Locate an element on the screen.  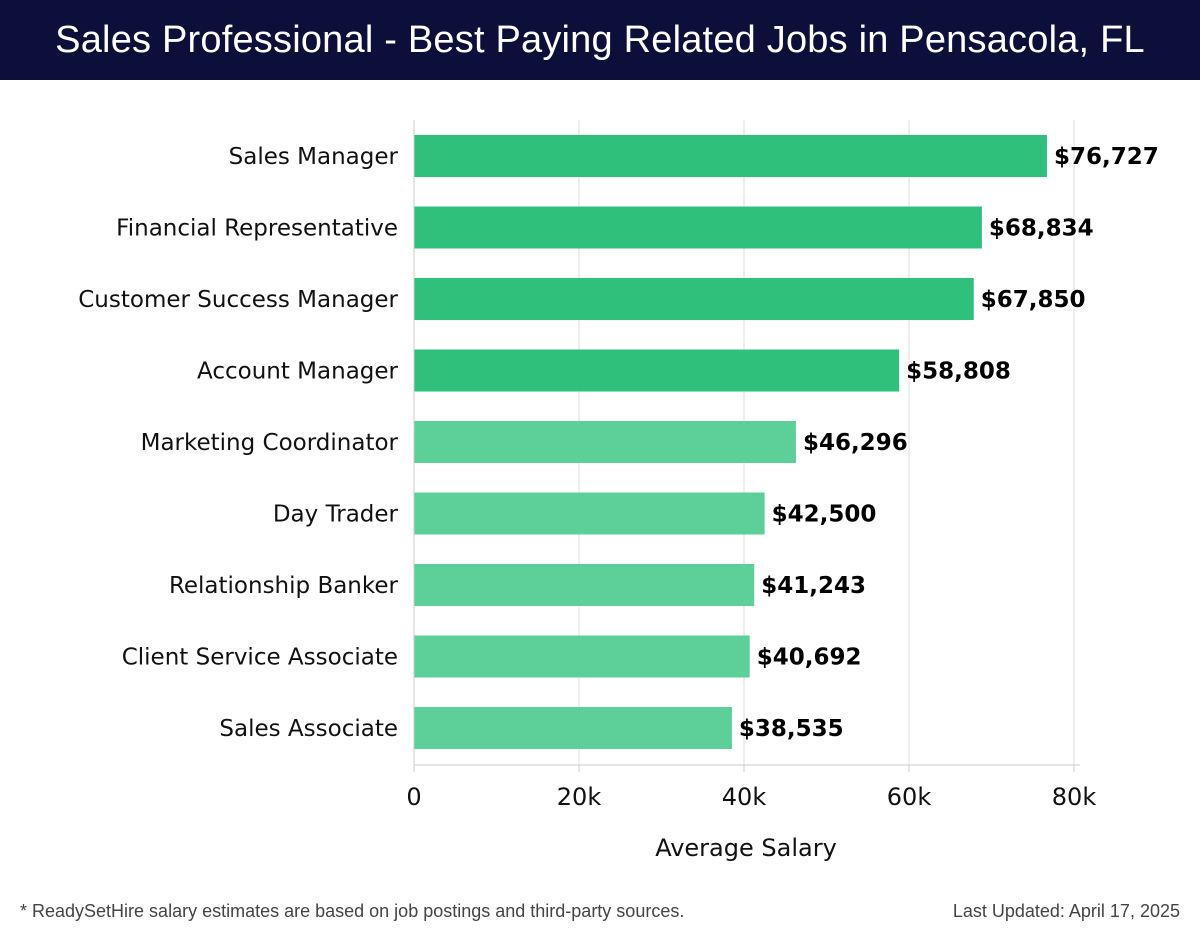
x-tick-labels: 0 20k 40k 60k 80k is located at coordinates (751, 797).